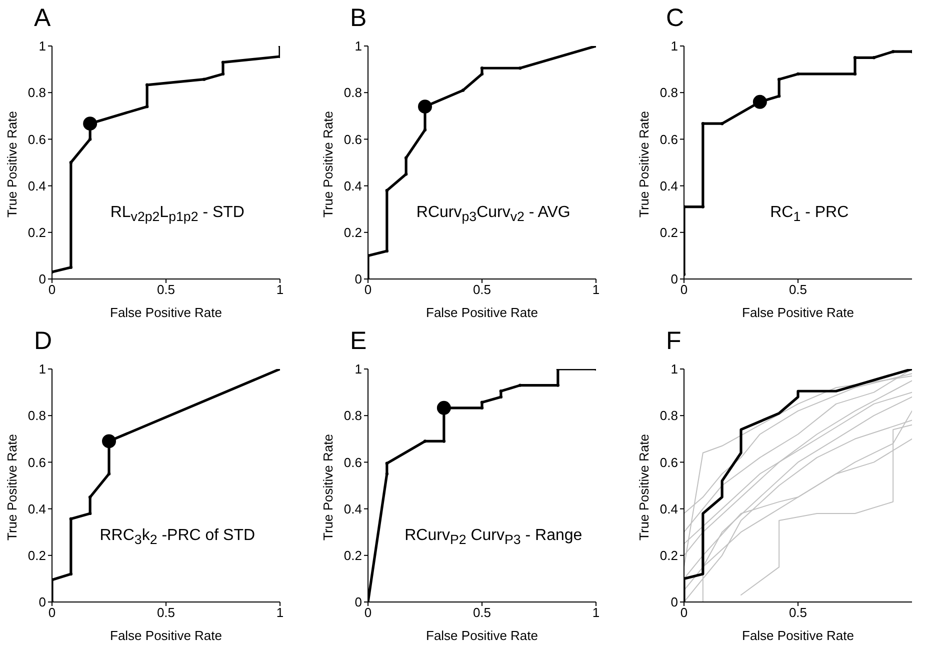  Describe the element at coordinates (358, 18) in the screenshot. I see `chart-title: B` at that location.